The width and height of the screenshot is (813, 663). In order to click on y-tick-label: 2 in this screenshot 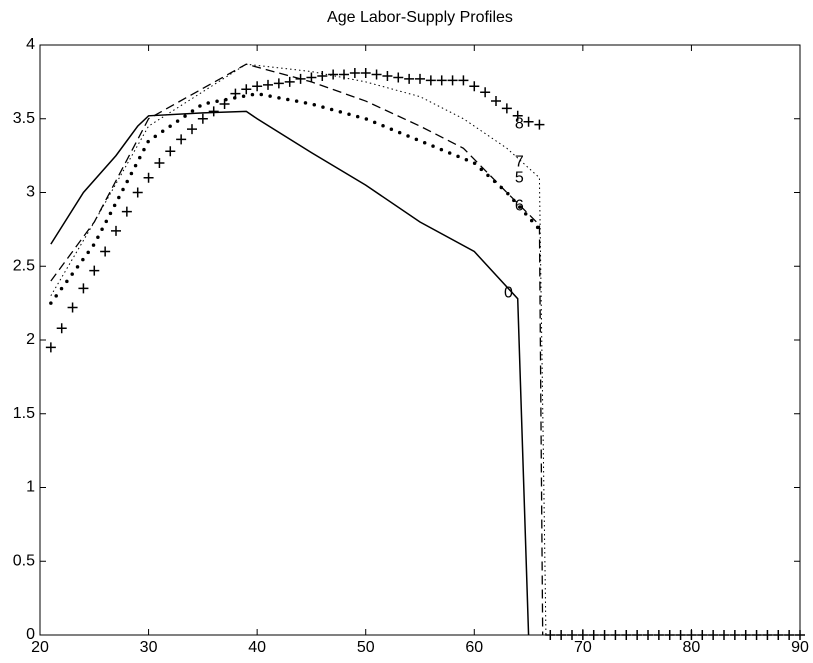, I will do `click(30, 339)`.